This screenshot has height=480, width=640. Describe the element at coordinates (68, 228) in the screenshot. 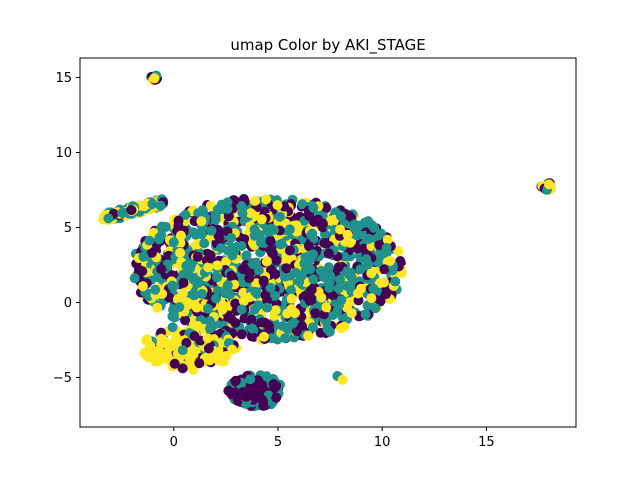

I see `y-tick-label: 5` at that location.